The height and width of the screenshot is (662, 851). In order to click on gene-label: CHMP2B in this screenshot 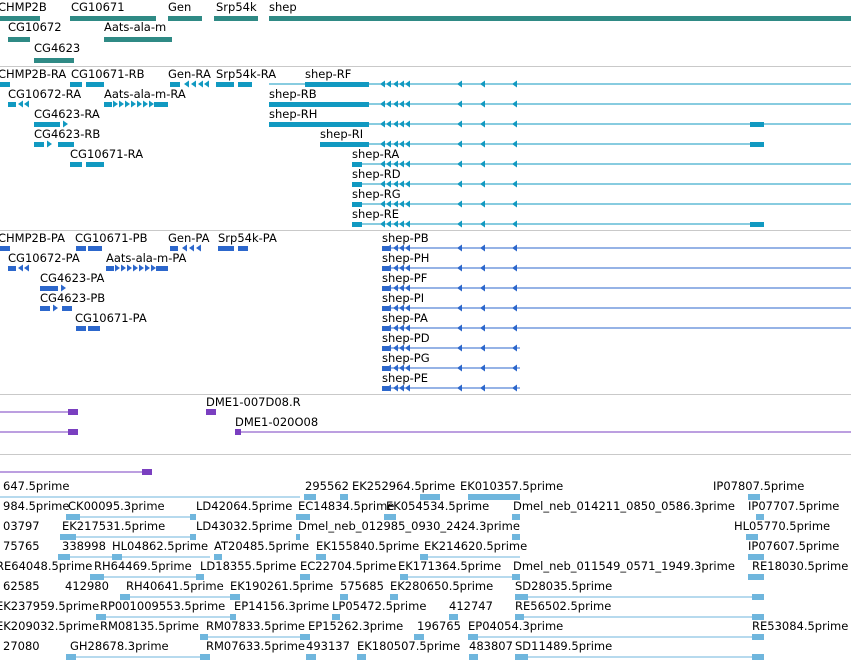, I will do `click(23, 7)`.